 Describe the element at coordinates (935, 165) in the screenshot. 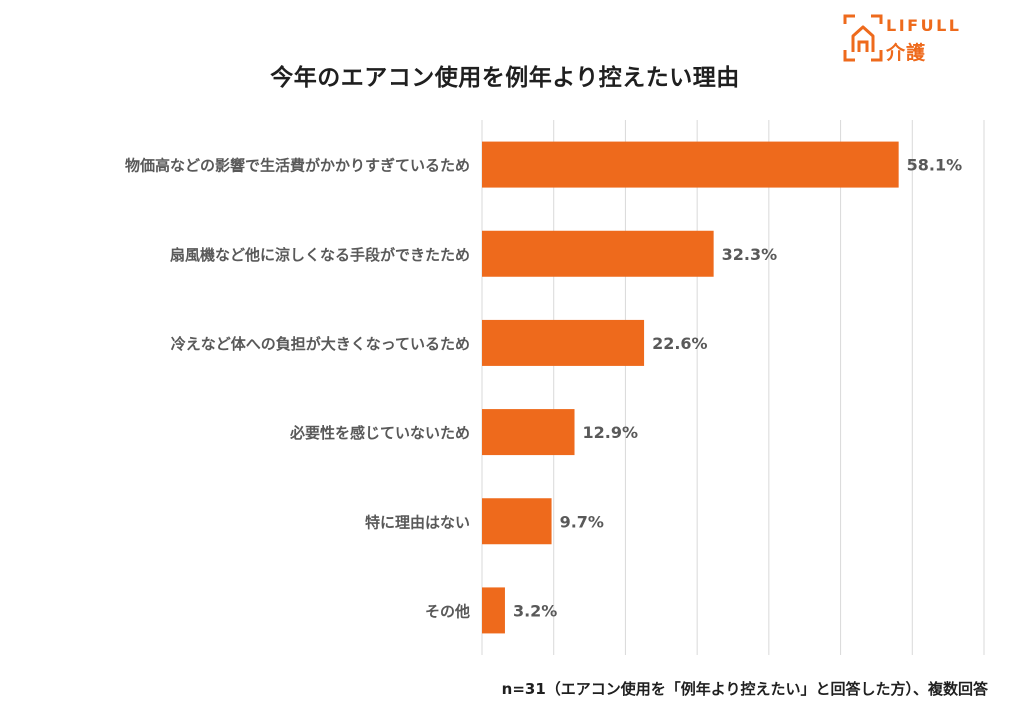

I see `data-label-1: 58.1%` at that location.